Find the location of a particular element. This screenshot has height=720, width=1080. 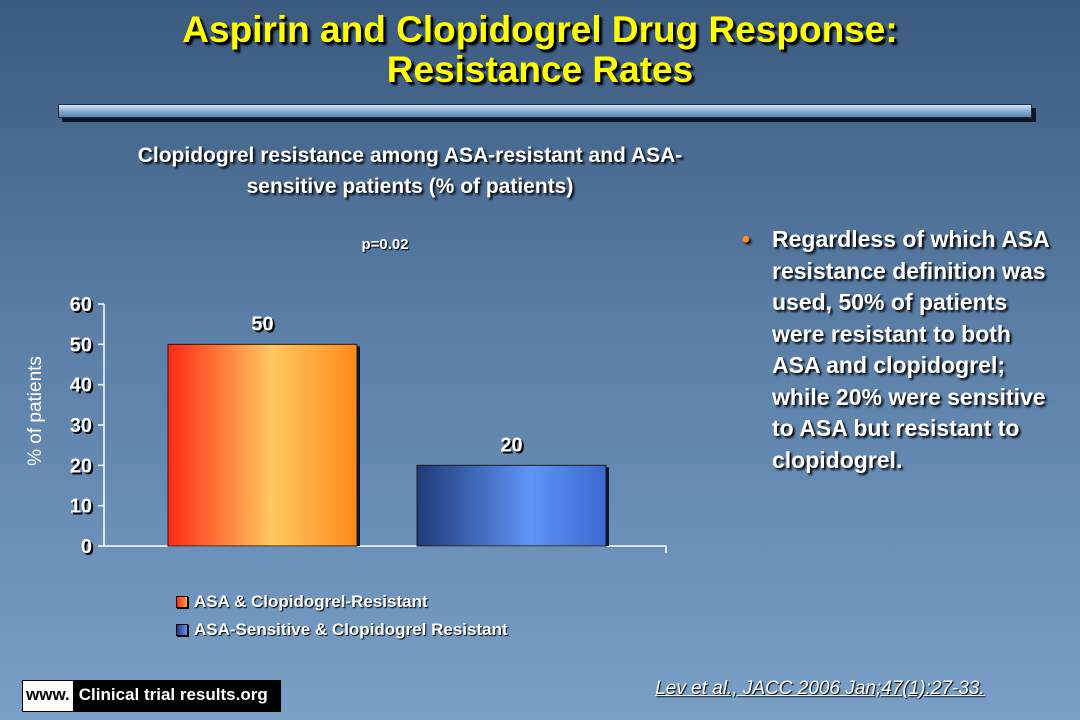

bar-value-label-1: 20 is located at coordinates (511, 445).